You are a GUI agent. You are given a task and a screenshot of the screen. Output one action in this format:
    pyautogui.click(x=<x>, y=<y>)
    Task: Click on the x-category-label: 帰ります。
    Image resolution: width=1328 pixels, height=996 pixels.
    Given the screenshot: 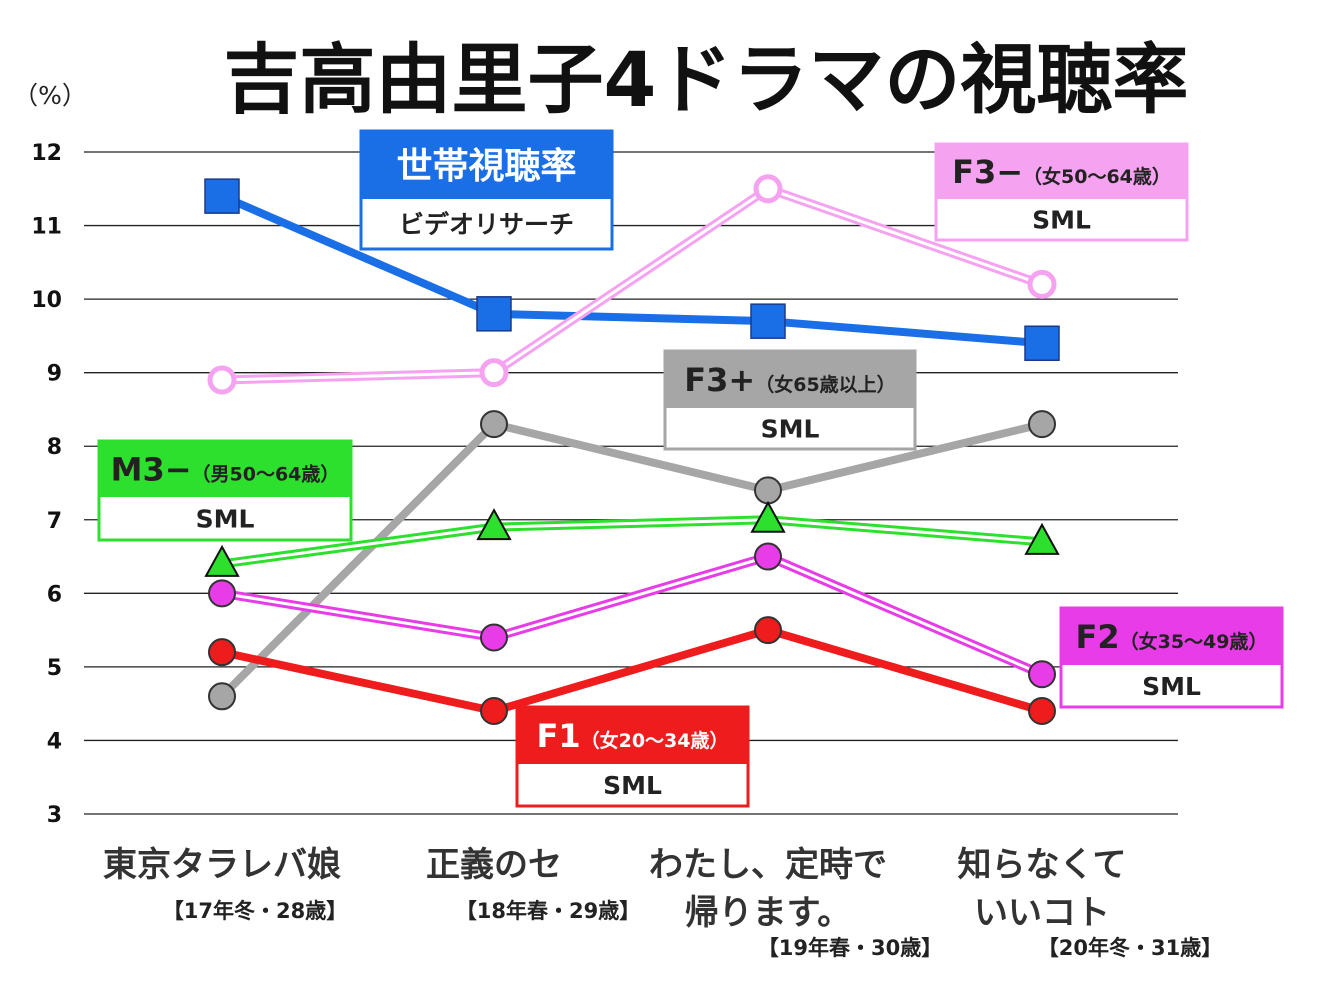 What is the action you would take?
    pyautogui.click(x=768, y=913)
    